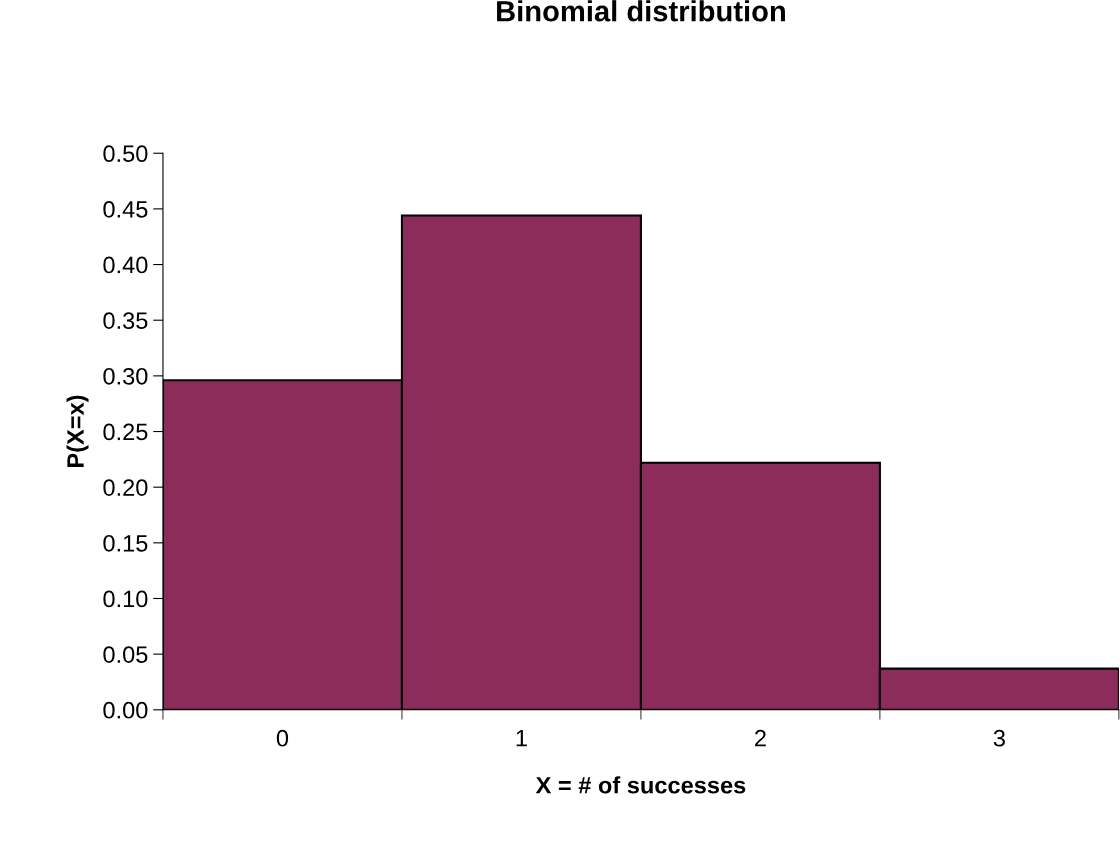 This screenshot has height=842, width=1120. What do you see at coordinates (125, 209) in the screenshot?
I see `y-tick-label: 0.45` at bounding box center [125, 209].